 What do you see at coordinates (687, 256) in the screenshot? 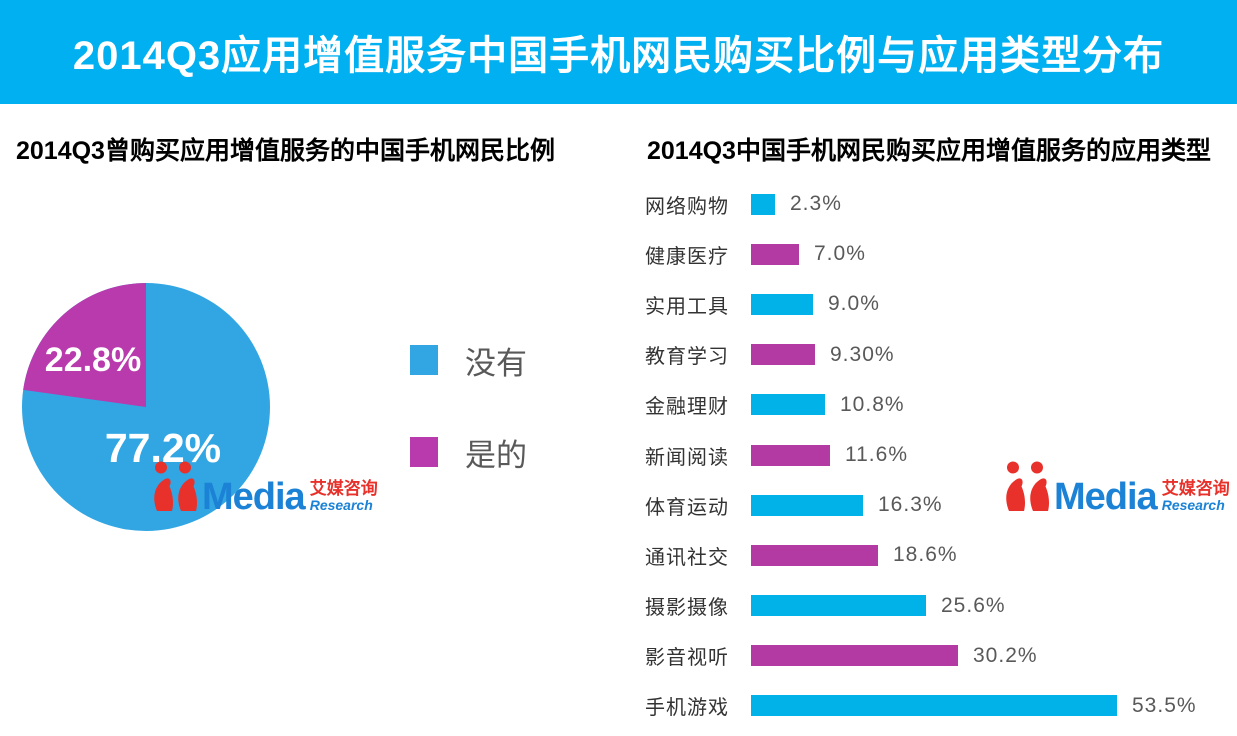
I see `bar-category-label: 健康医疗` at bounding box center [687, 256].